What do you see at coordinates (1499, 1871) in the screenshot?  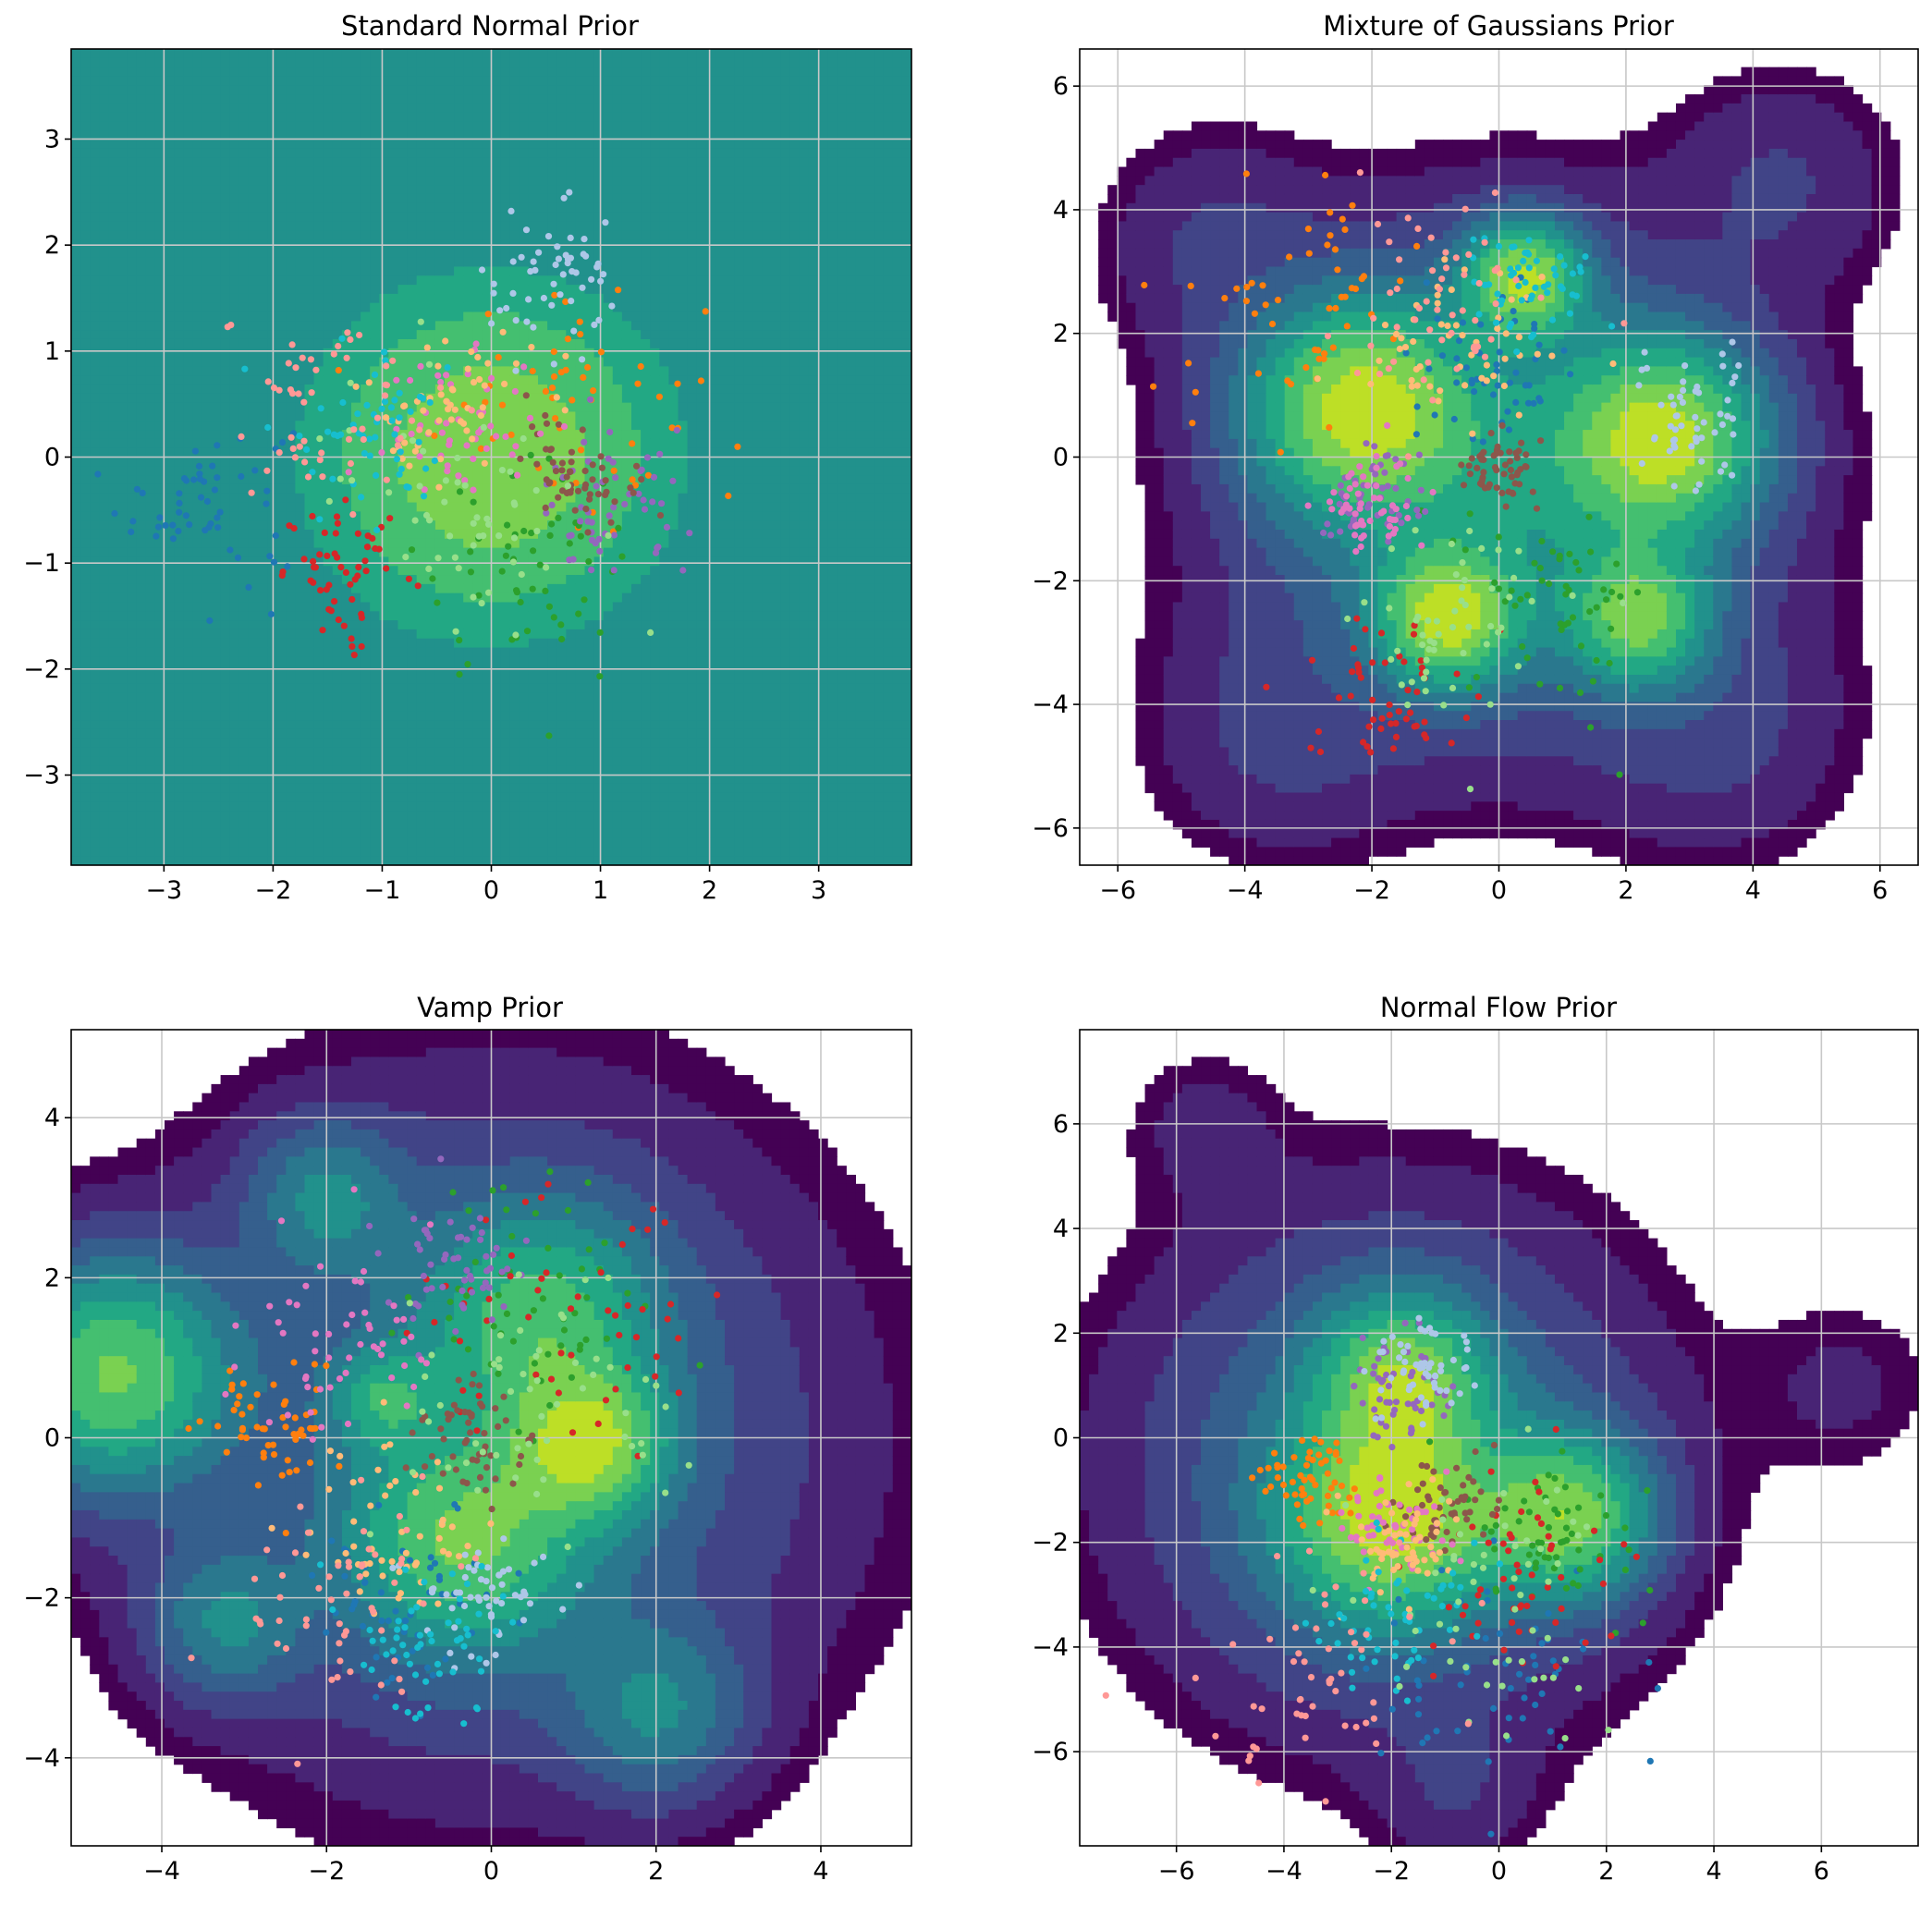 I see `x-tick-label: 0` at bounding box center [1499, 1871].